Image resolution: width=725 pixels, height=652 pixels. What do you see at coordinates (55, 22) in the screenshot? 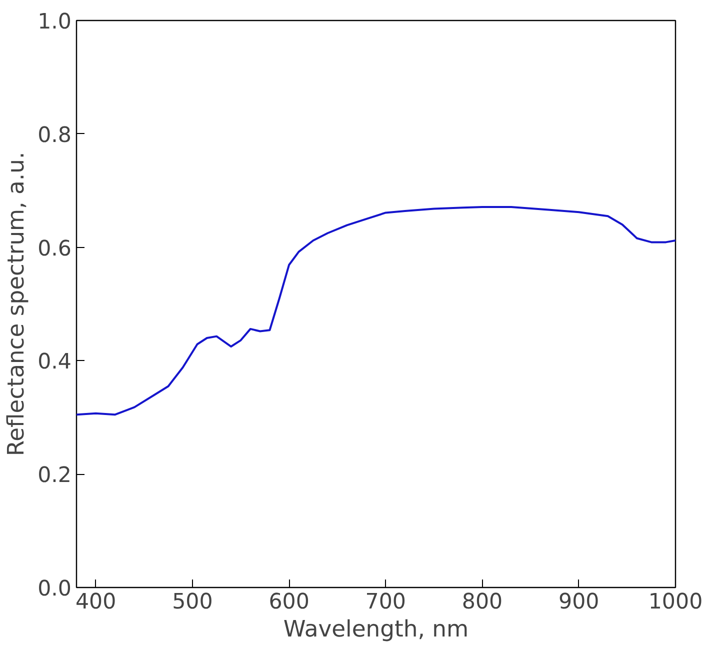
I see `y-tick-label: 1.0` at bounding box center [55, 22].